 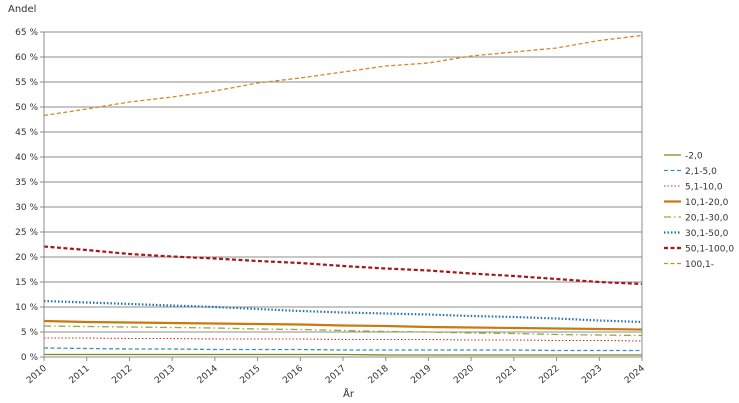 What do you see at coordinates (165, 375) in the screenshot?
I see `x-tick-label: 2013` at bounding box center [165, 375].